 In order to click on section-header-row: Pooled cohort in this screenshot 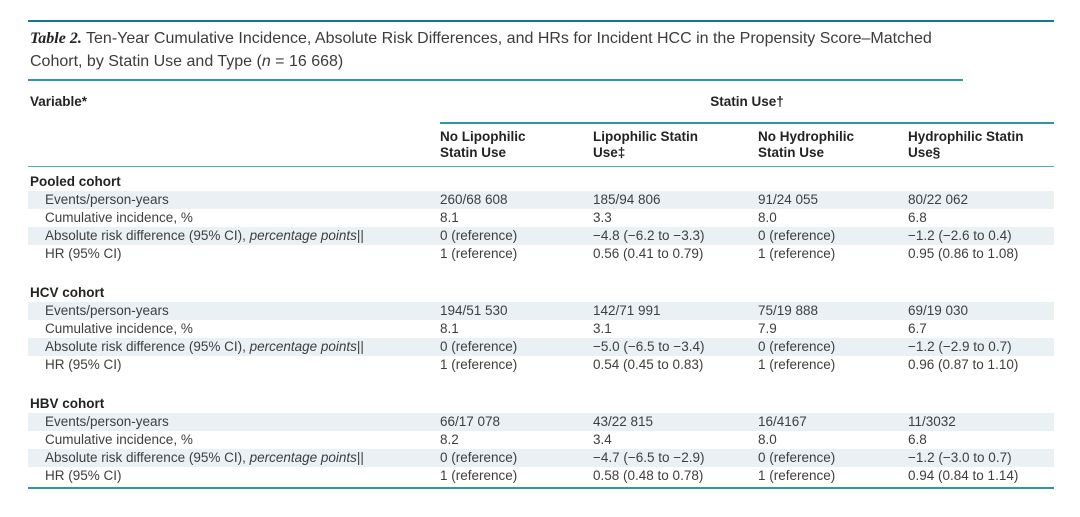, I will do `click(541, 182)`.